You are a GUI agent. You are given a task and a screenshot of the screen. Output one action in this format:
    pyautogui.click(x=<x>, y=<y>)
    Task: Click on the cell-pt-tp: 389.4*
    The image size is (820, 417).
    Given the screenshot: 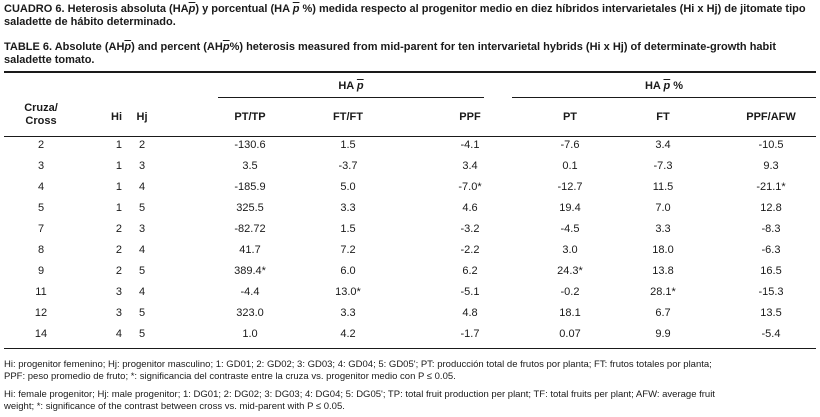 What is the action you would take?
    pyautogui.click(x=250, y=271)
    